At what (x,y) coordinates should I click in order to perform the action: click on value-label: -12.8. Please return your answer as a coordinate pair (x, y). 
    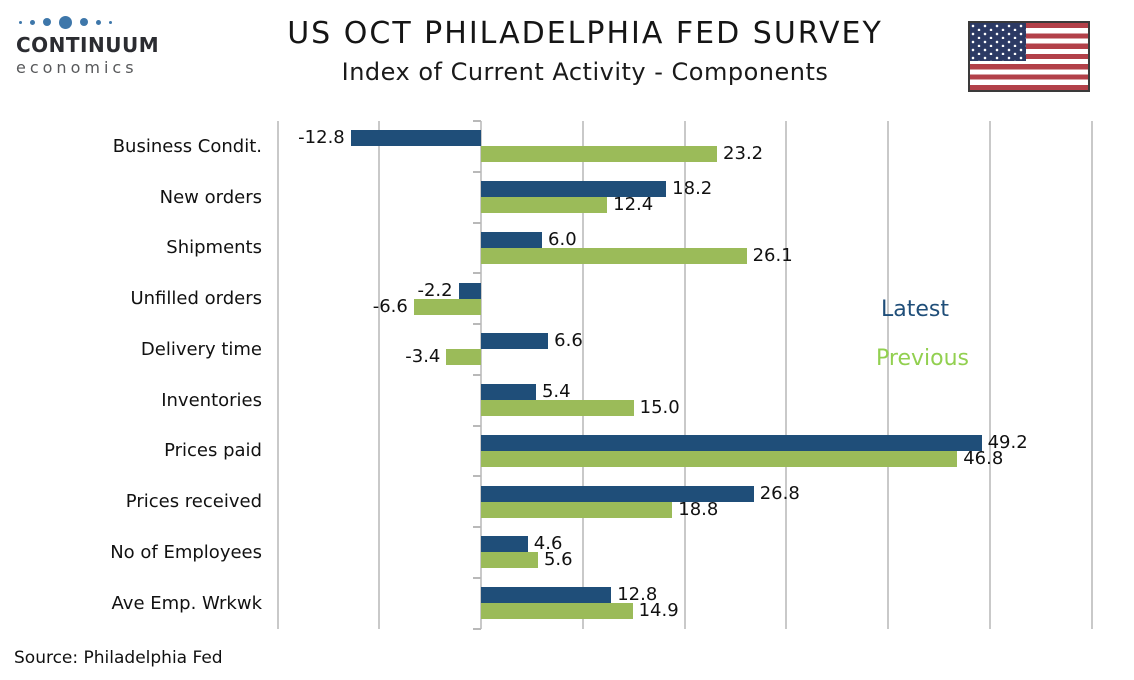
    Looking at the image, I should click on (321, 138).